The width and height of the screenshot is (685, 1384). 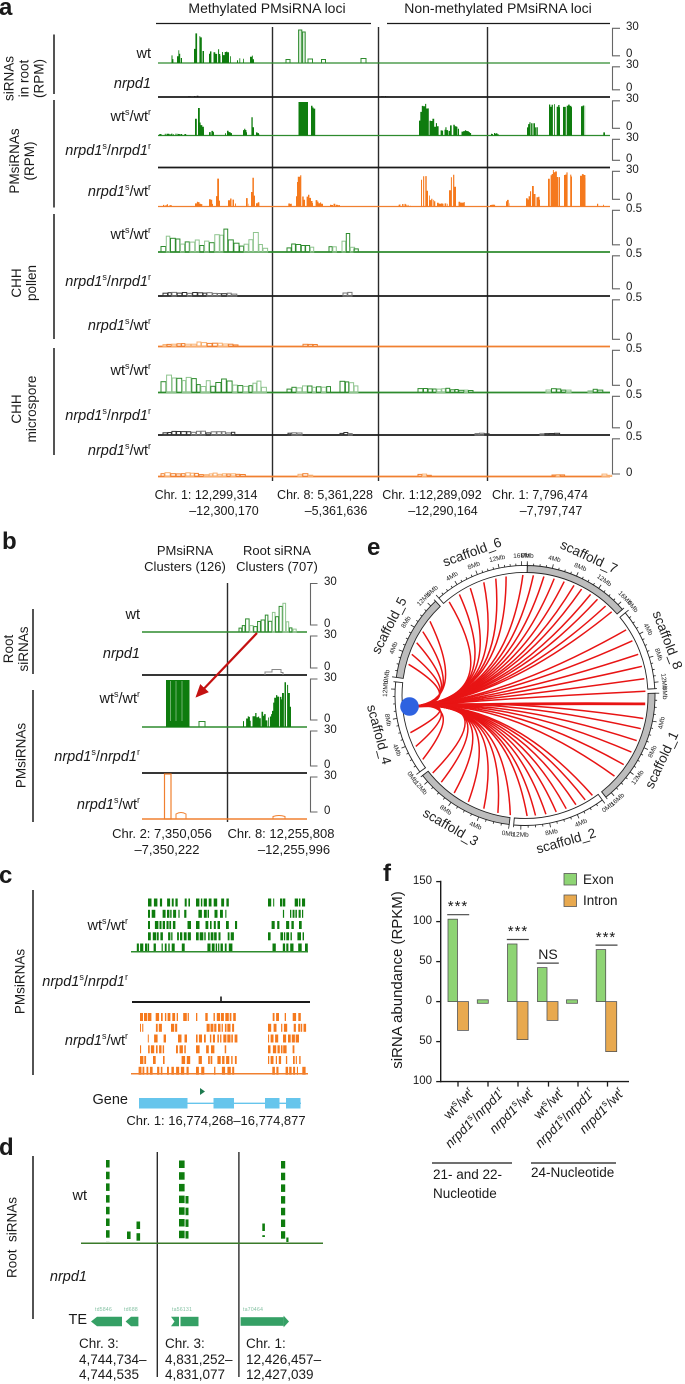 I want to click on svg-text: 16Mb, so click(x=521, y=556).